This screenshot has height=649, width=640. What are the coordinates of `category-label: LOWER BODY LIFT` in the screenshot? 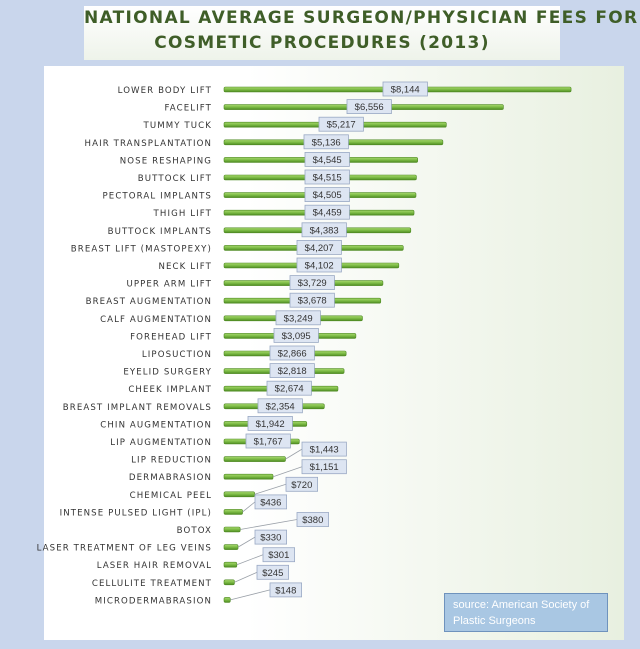 It's located at (165, 91).